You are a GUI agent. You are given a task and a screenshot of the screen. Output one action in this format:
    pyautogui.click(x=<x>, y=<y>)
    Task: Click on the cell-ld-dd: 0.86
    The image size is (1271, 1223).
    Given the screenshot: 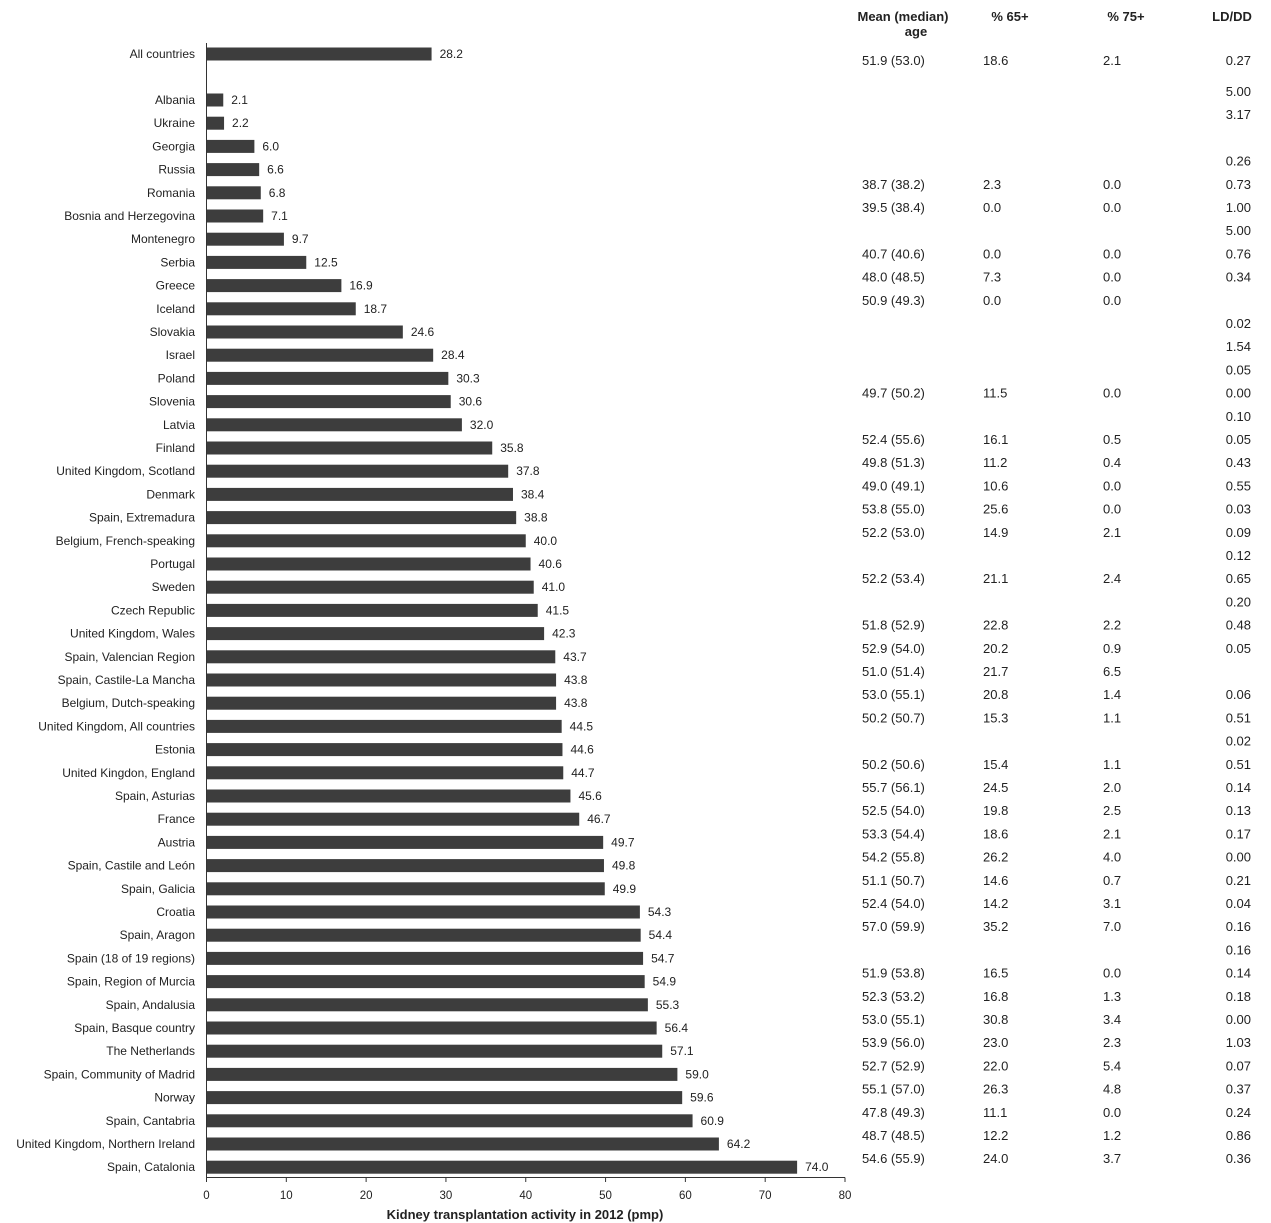 What is the action you would take?
    pyautogui.click(x=1238, y=1135)
    